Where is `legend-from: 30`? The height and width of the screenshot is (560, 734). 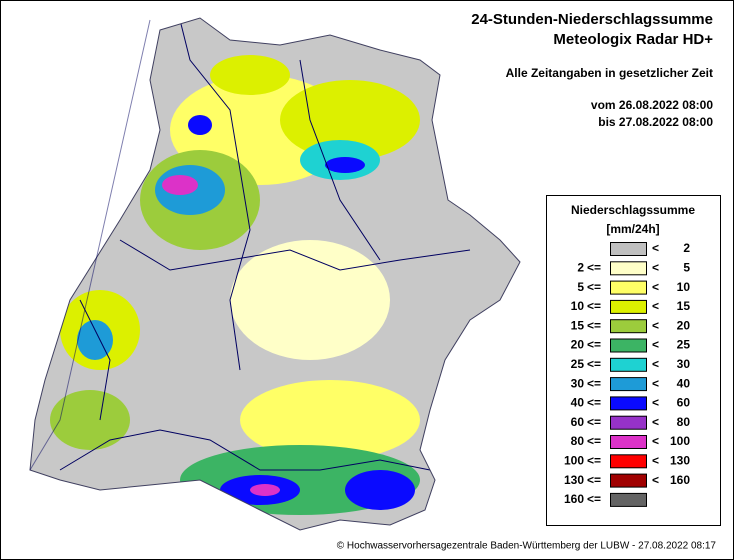
legend-from: 30 is located at coordinates (578, 383).